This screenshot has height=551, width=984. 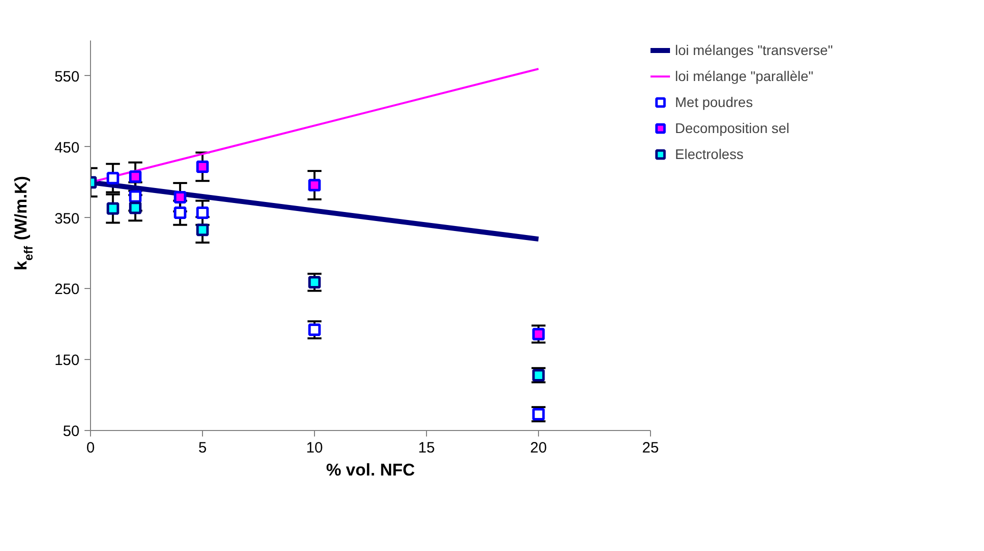 What do you see at coordinates (538, 448) in the screenshot?
I see `x-tick-label: 20` at bounding box center [538, 448].